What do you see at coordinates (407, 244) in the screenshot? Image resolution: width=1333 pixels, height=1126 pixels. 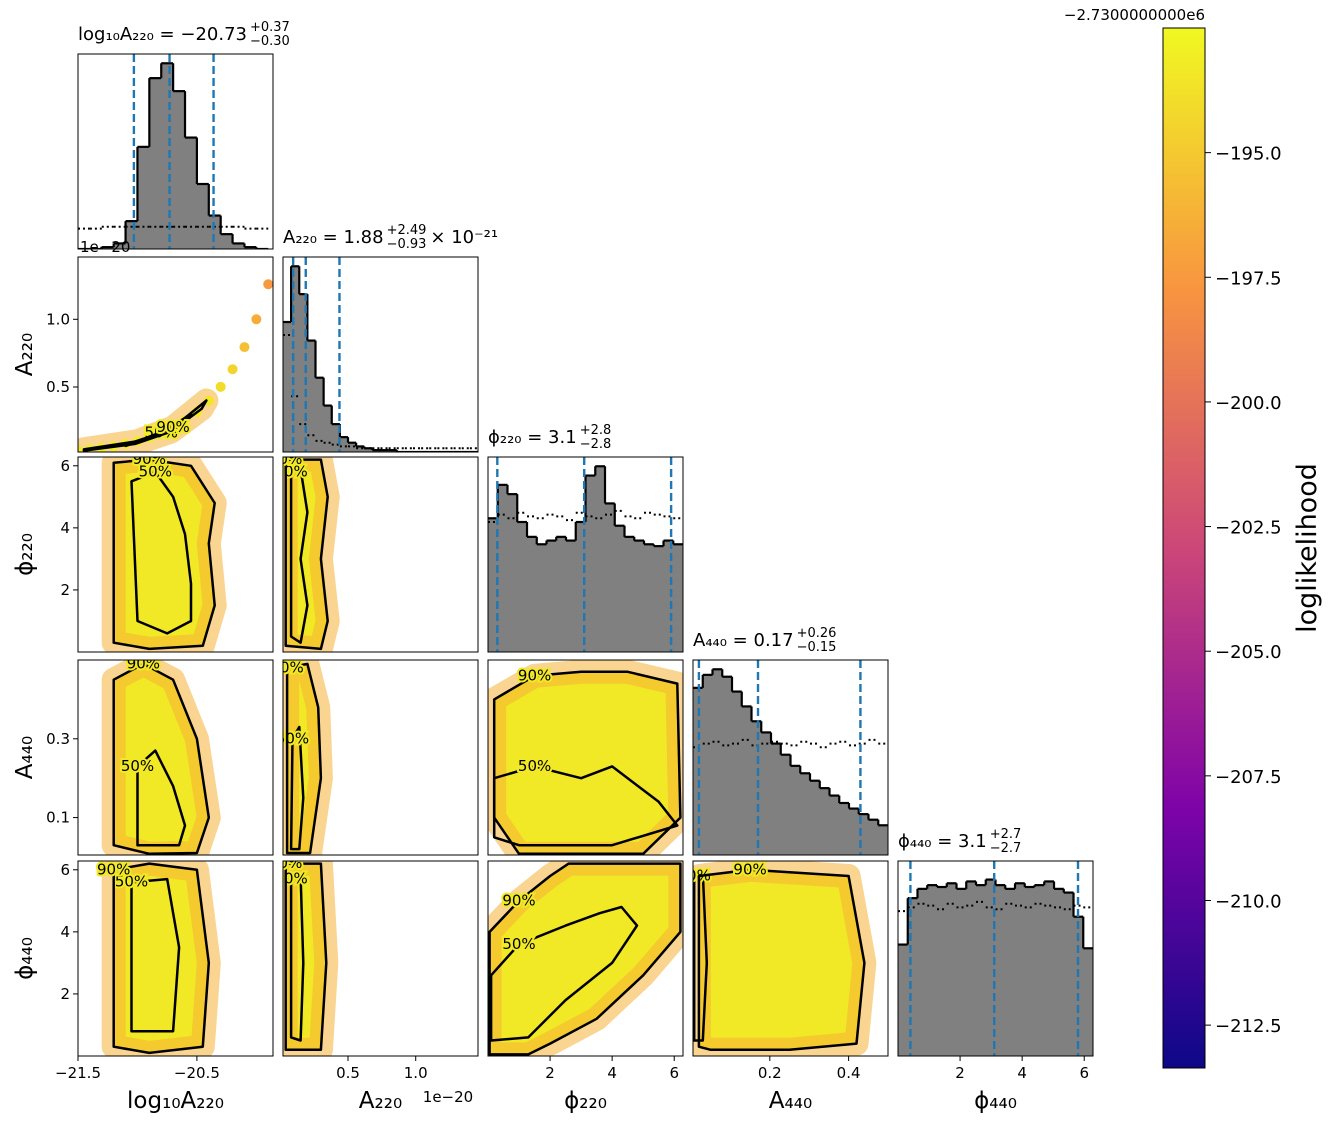 I see `title-lower: −0.93` at bounding box center [407, 244].